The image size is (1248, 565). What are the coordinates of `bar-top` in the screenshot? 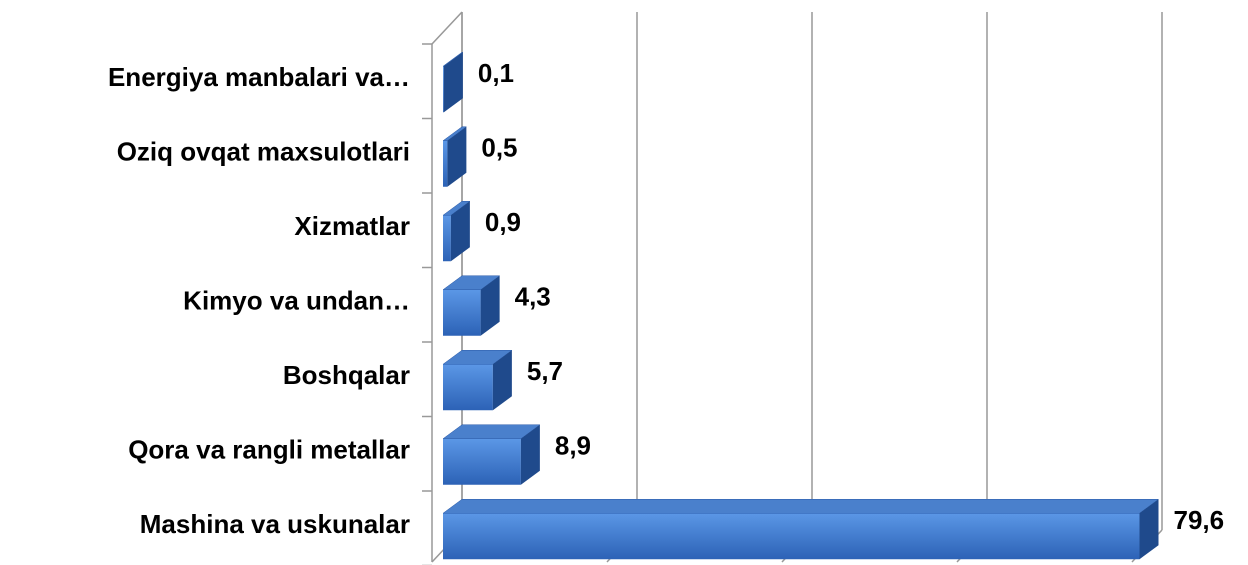 It's located at (801, 506).